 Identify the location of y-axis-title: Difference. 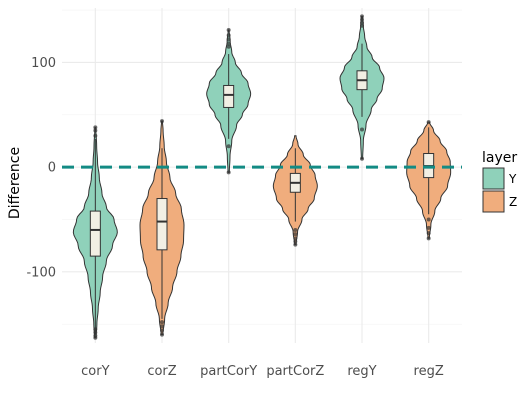
(15, 183).